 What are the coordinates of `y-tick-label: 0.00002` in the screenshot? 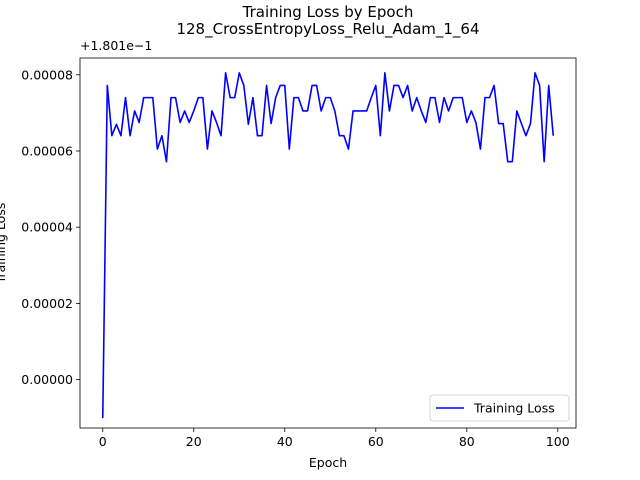 It's located at (47, 303).